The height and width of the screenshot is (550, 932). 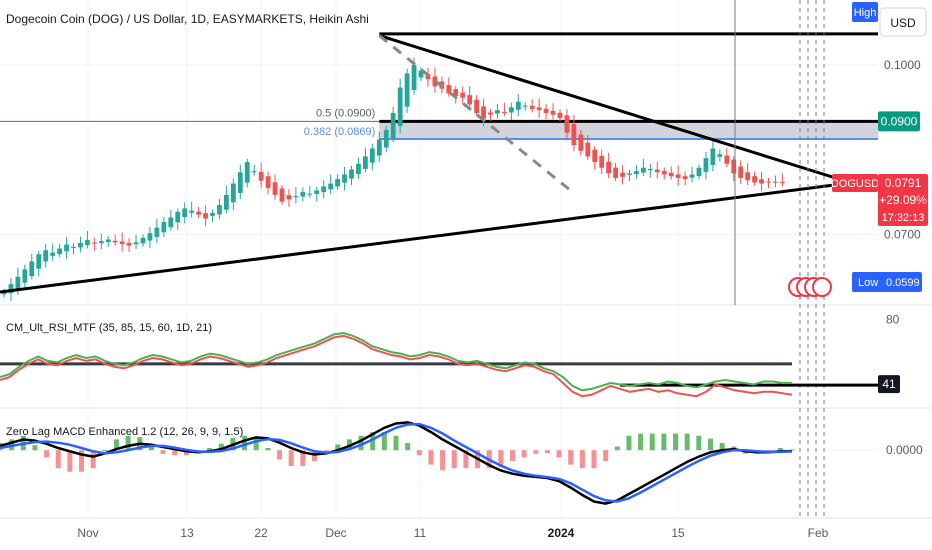 I want to click on level-badge, so click(x=899, y=121).